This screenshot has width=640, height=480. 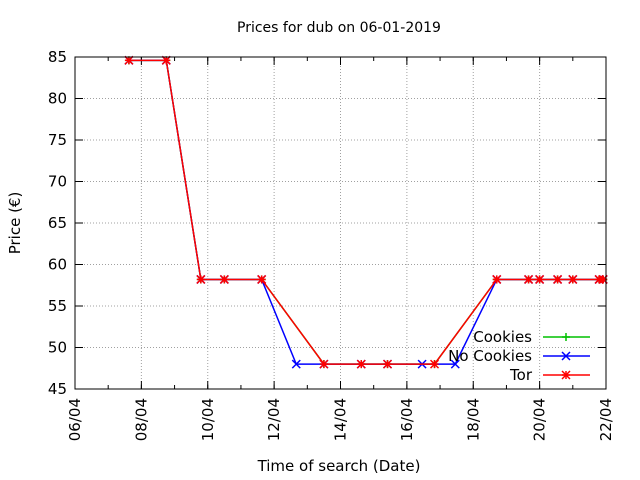 What do you see at coordinates (15, 223) in the screenshot?
I see `y-axis-title: Price (€)` at bounding box center [15, 223].